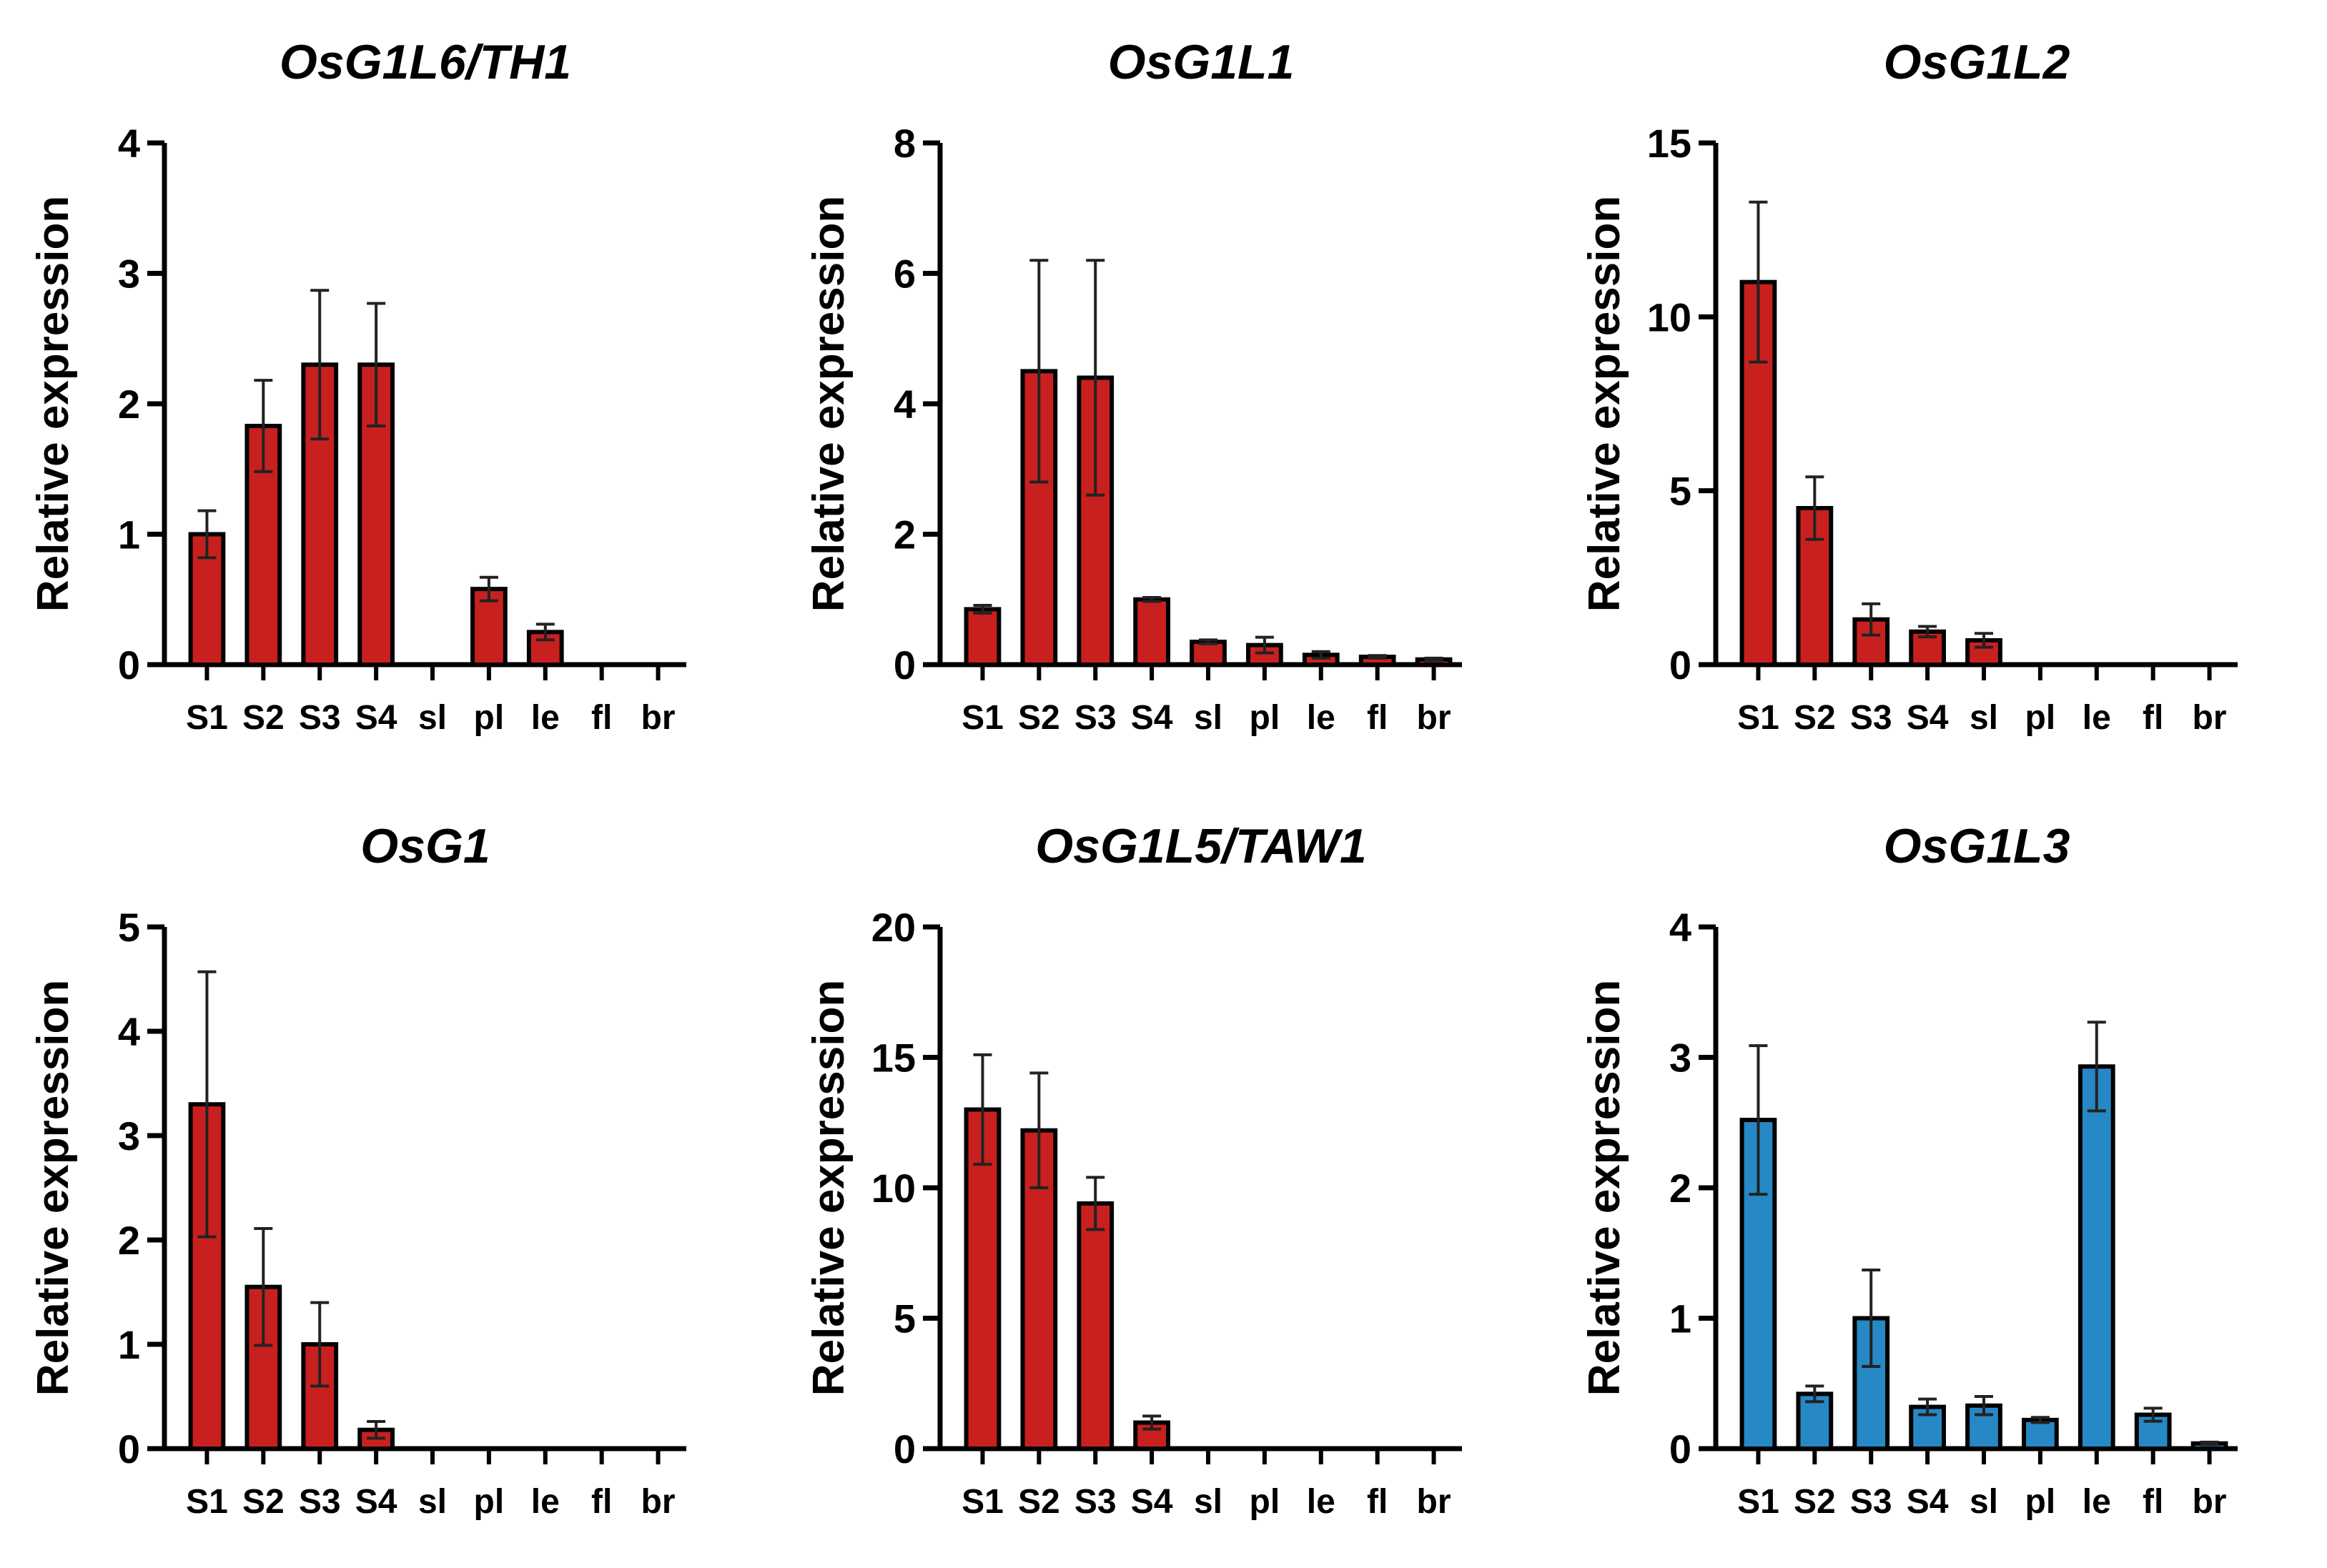  I want to click on chart-title: OsG1L1, so click(1201, 62).